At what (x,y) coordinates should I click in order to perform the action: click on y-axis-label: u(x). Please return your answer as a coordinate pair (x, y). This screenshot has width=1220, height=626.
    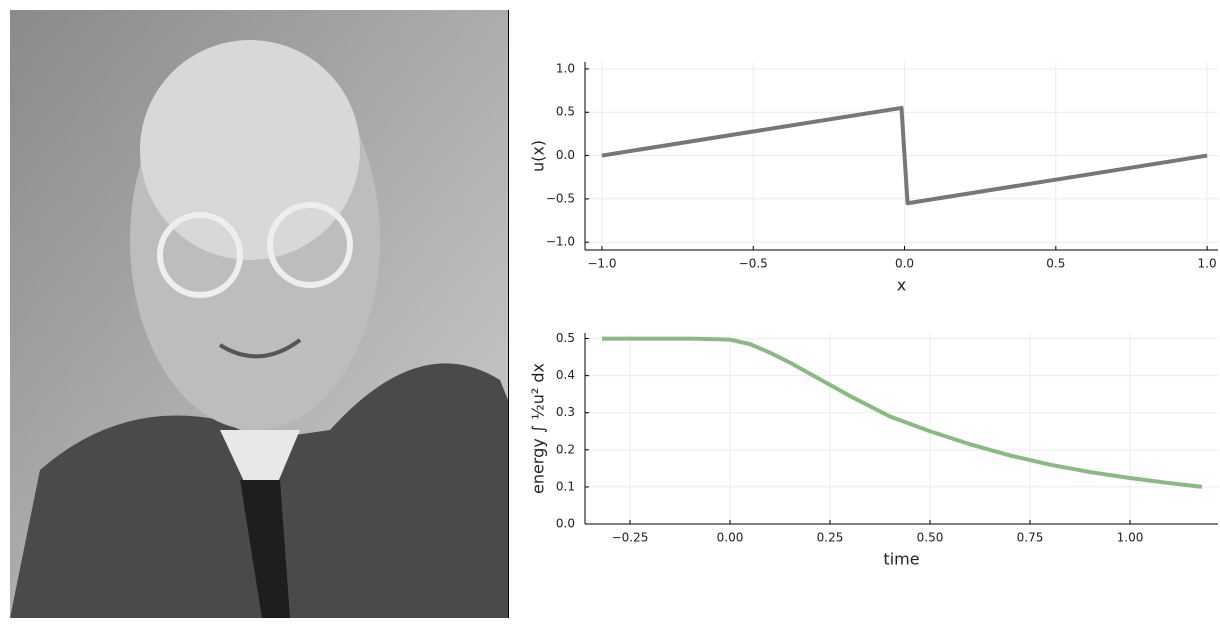
    Looking at the image, I should click on (538, 156).